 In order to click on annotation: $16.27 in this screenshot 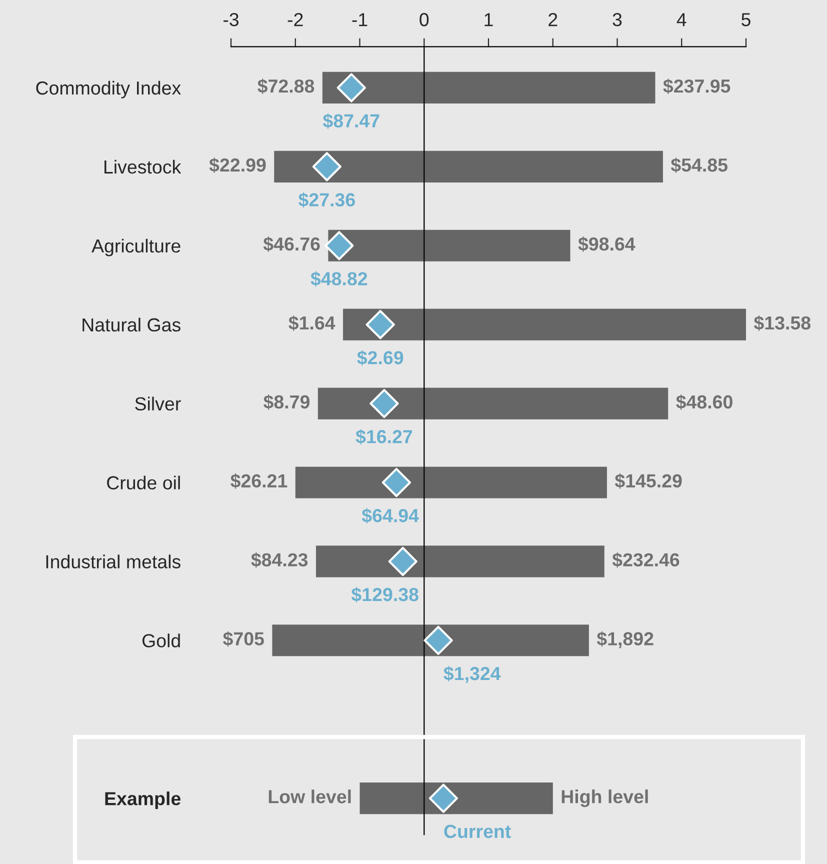, I will do `click(384, 437)`.